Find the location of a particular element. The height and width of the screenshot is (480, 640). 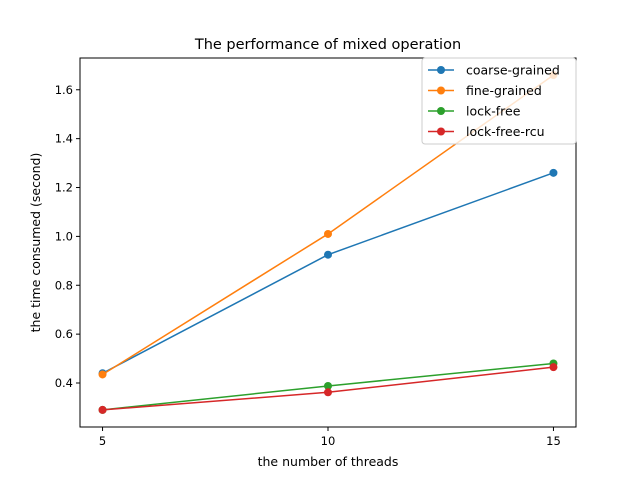

y-axis-label: the time consumed (second) is located at coordinates (35, 243).